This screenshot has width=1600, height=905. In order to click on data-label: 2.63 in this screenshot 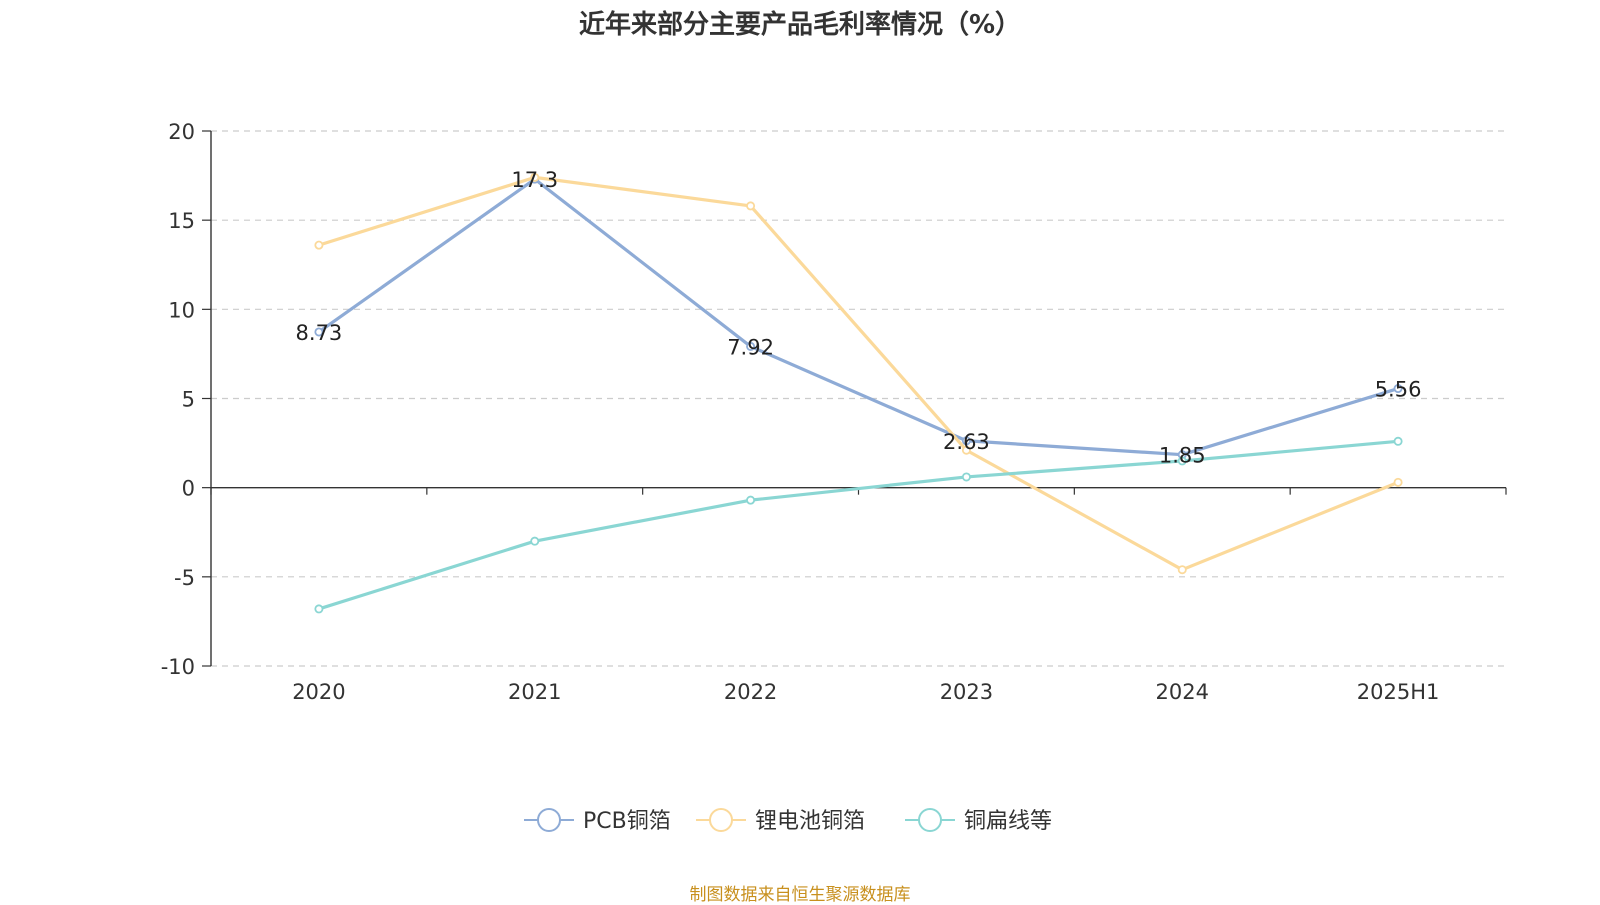, I will do `click(966, 442)`.